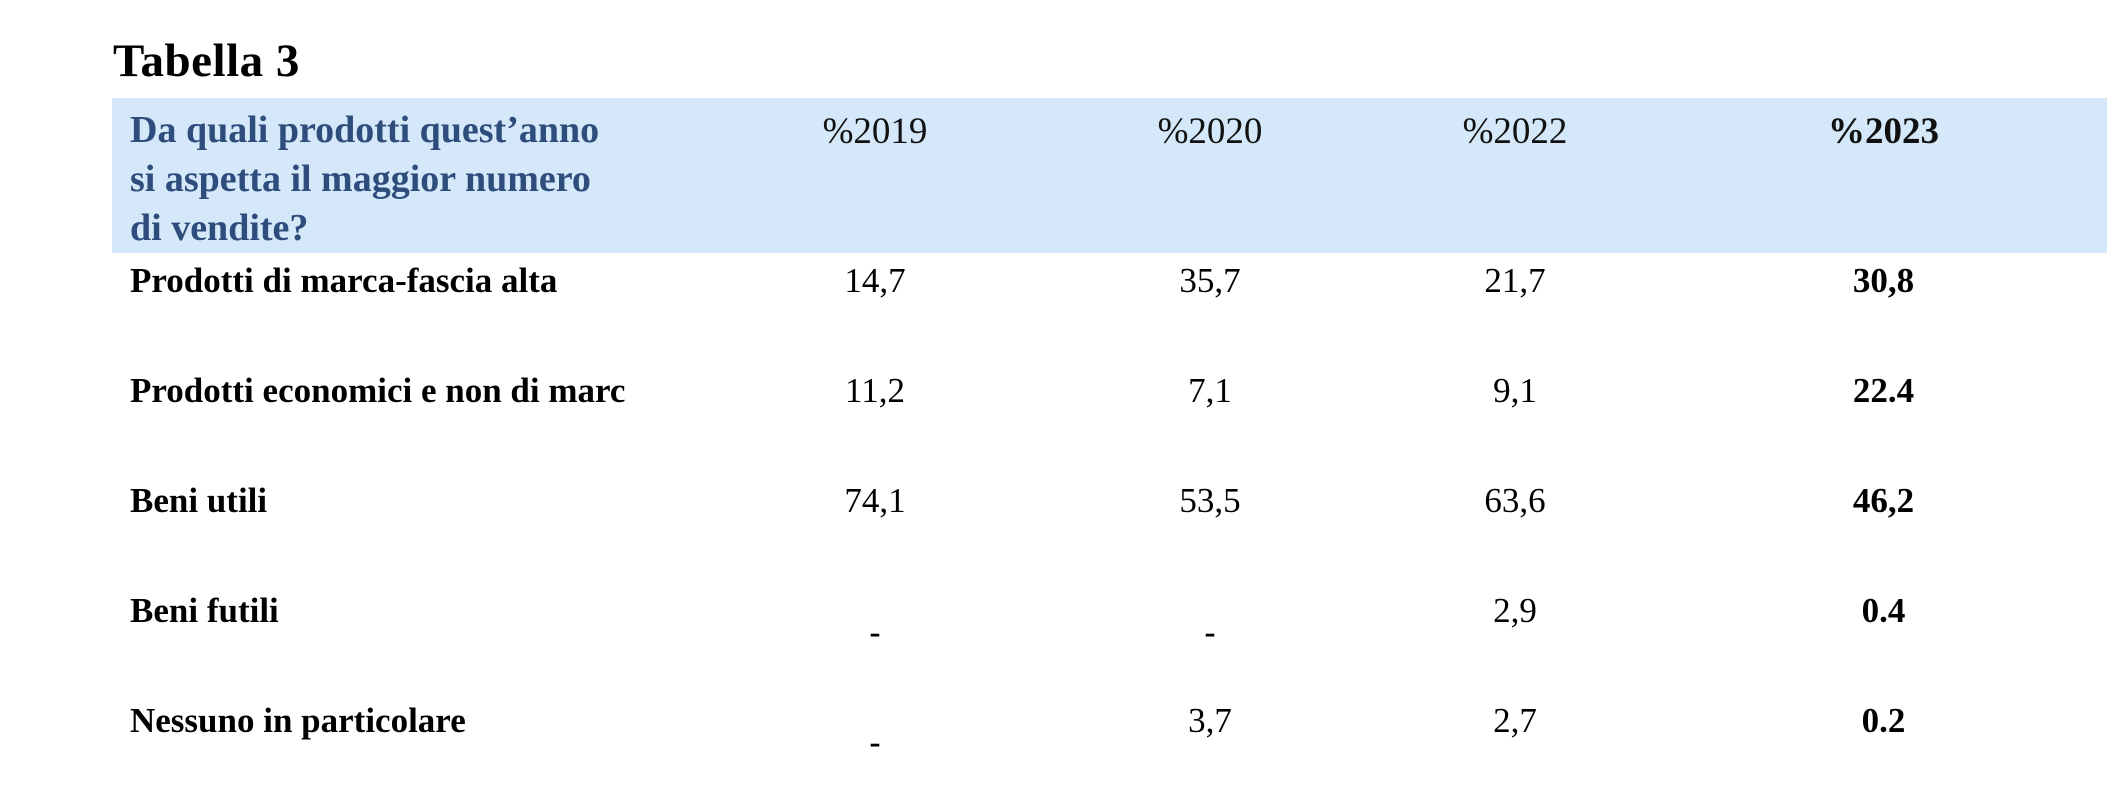 The height and width of the screenshot is (810, 2126). What do you see at coordinates (1515, 390) in the screenshot?
I see `cell-value: 9,1` at bounding box center [1515, 390].